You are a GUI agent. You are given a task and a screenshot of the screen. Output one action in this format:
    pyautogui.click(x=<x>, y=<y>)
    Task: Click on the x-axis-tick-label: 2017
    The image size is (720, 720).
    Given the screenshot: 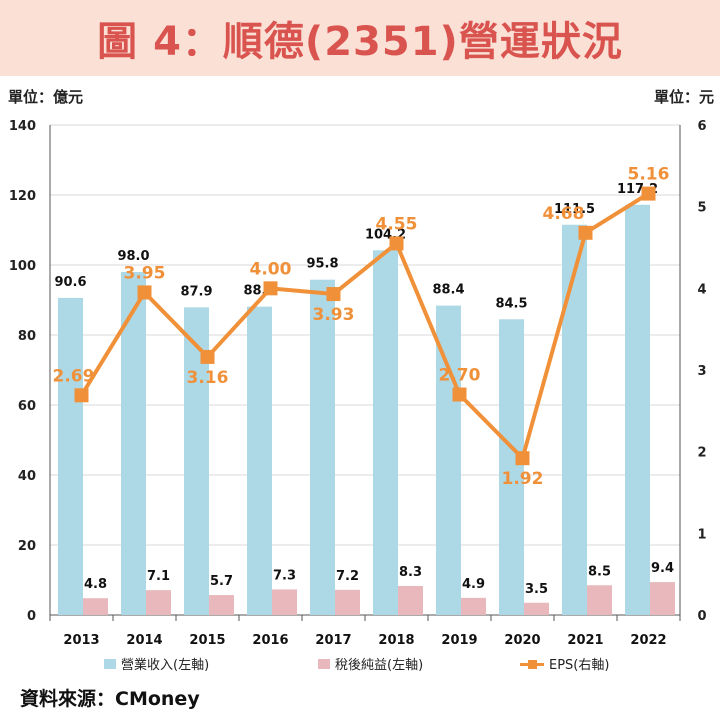 What is the action you would take?
    pyautogui.click(x=333, y=640)
    